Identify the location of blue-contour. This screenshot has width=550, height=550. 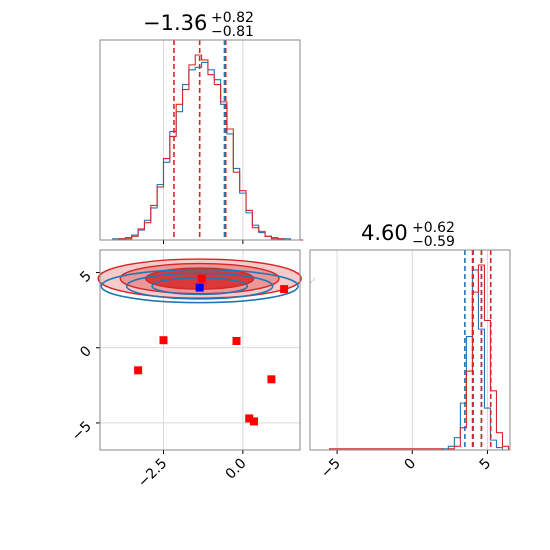
(199, 286).